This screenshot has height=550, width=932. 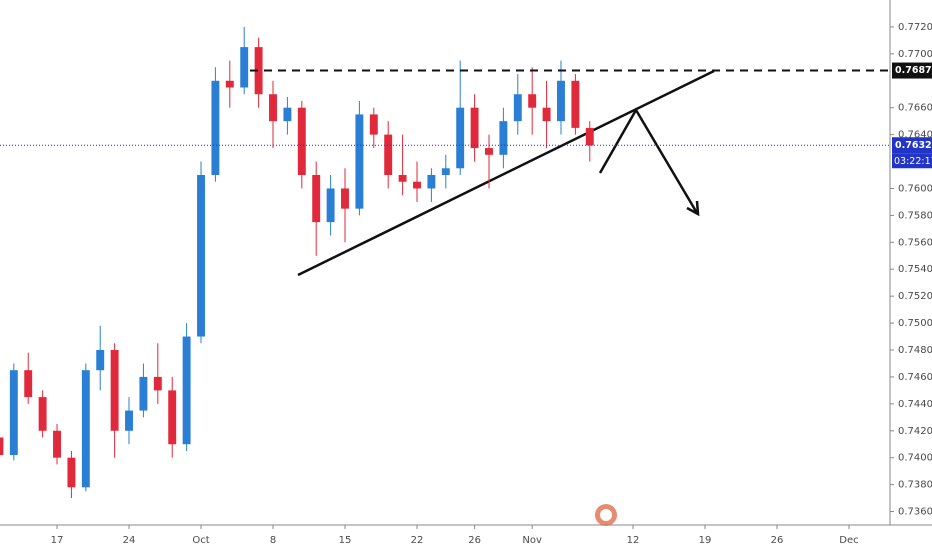 I want to click on x-tick-label: Oct, so click(x=200, y=540).